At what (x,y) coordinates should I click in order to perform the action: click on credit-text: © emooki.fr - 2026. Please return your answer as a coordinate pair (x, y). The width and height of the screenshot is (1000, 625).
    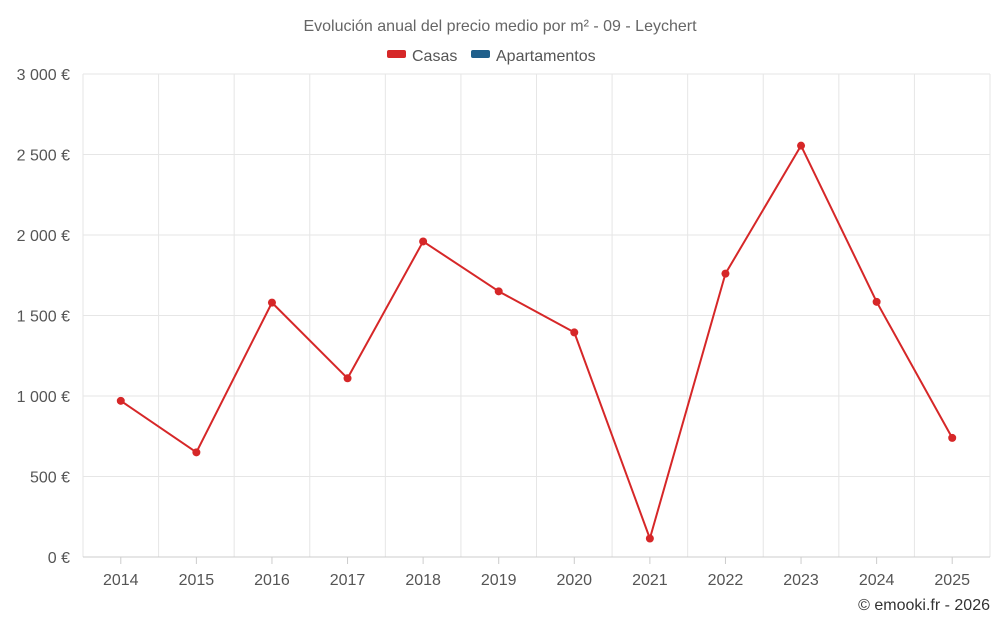
    Looking at the image, I should click on (924, 605).